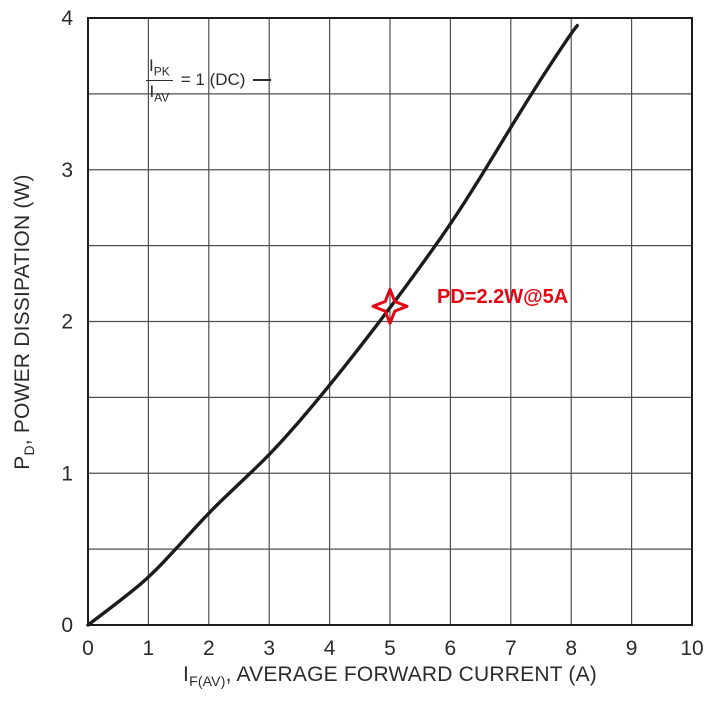 This screenshot has width=718, height=706. What do you see at coordinates (151, 65) in the screenshot?
I see `numerator-symbol: I` at bounding box center [151, 65].